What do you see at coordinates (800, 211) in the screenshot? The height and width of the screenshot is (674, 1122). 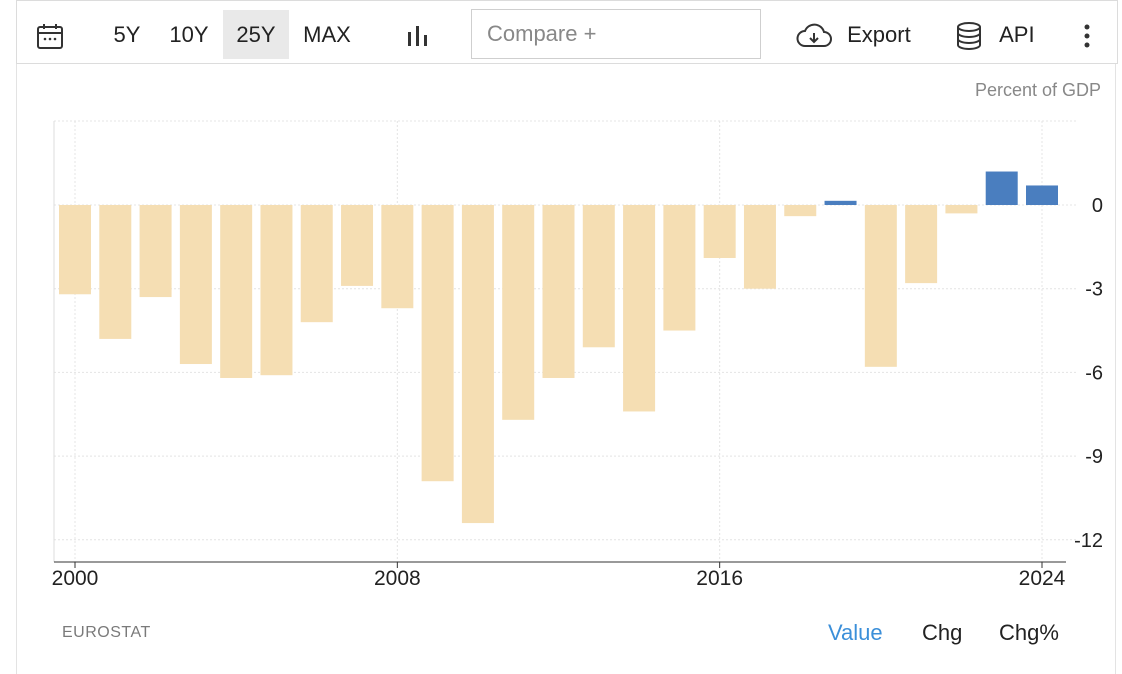 I see `bar-2018` at bounding box center [800, 211].